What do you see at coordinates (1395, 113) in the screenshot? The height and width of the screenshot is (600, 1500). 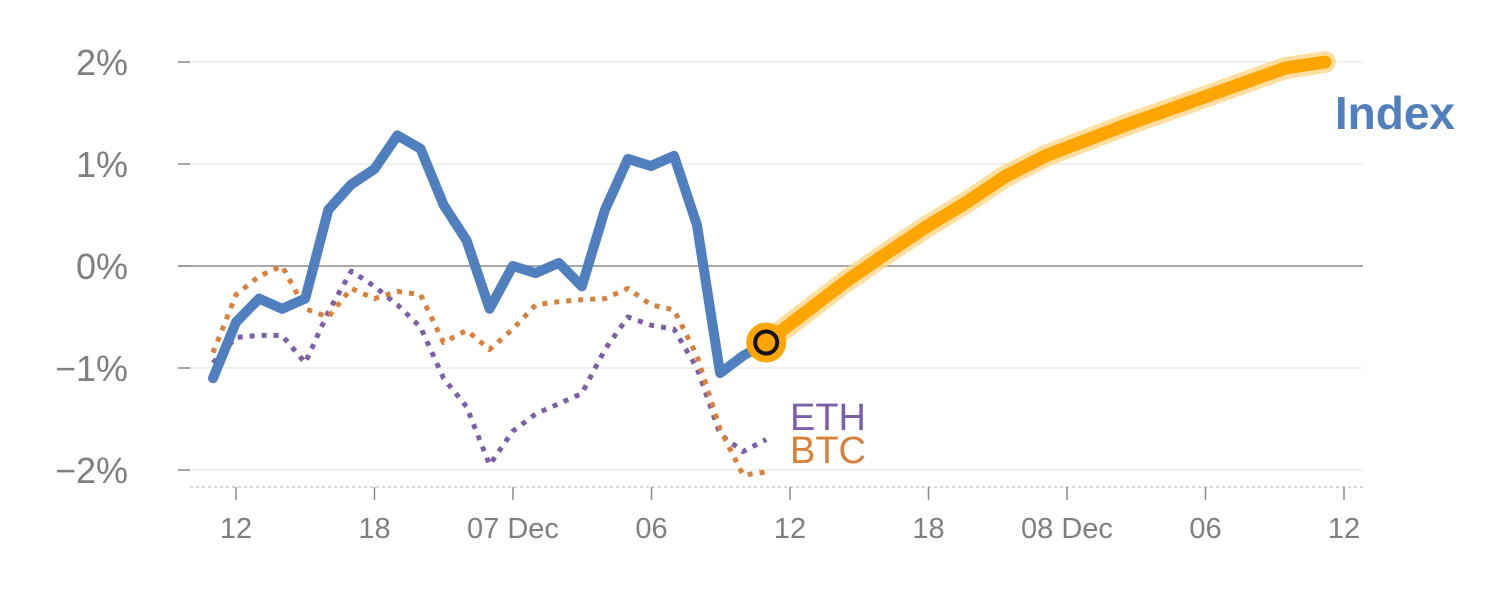 I see `series-label-index: Index` at bounding box center [1395, 113].